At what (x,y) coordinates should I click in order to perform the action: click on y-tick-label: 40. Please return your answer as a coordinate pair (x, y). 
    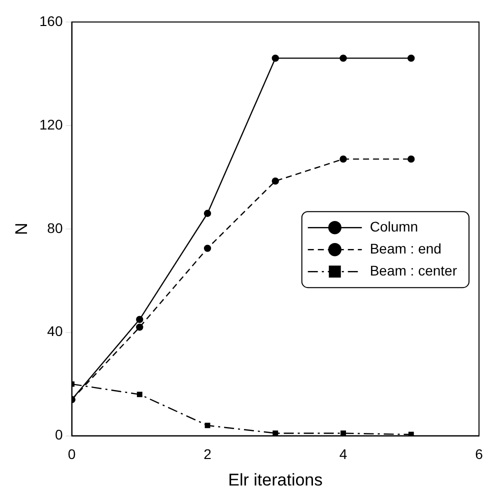
    Looking at the image, I should click on (55, 331).